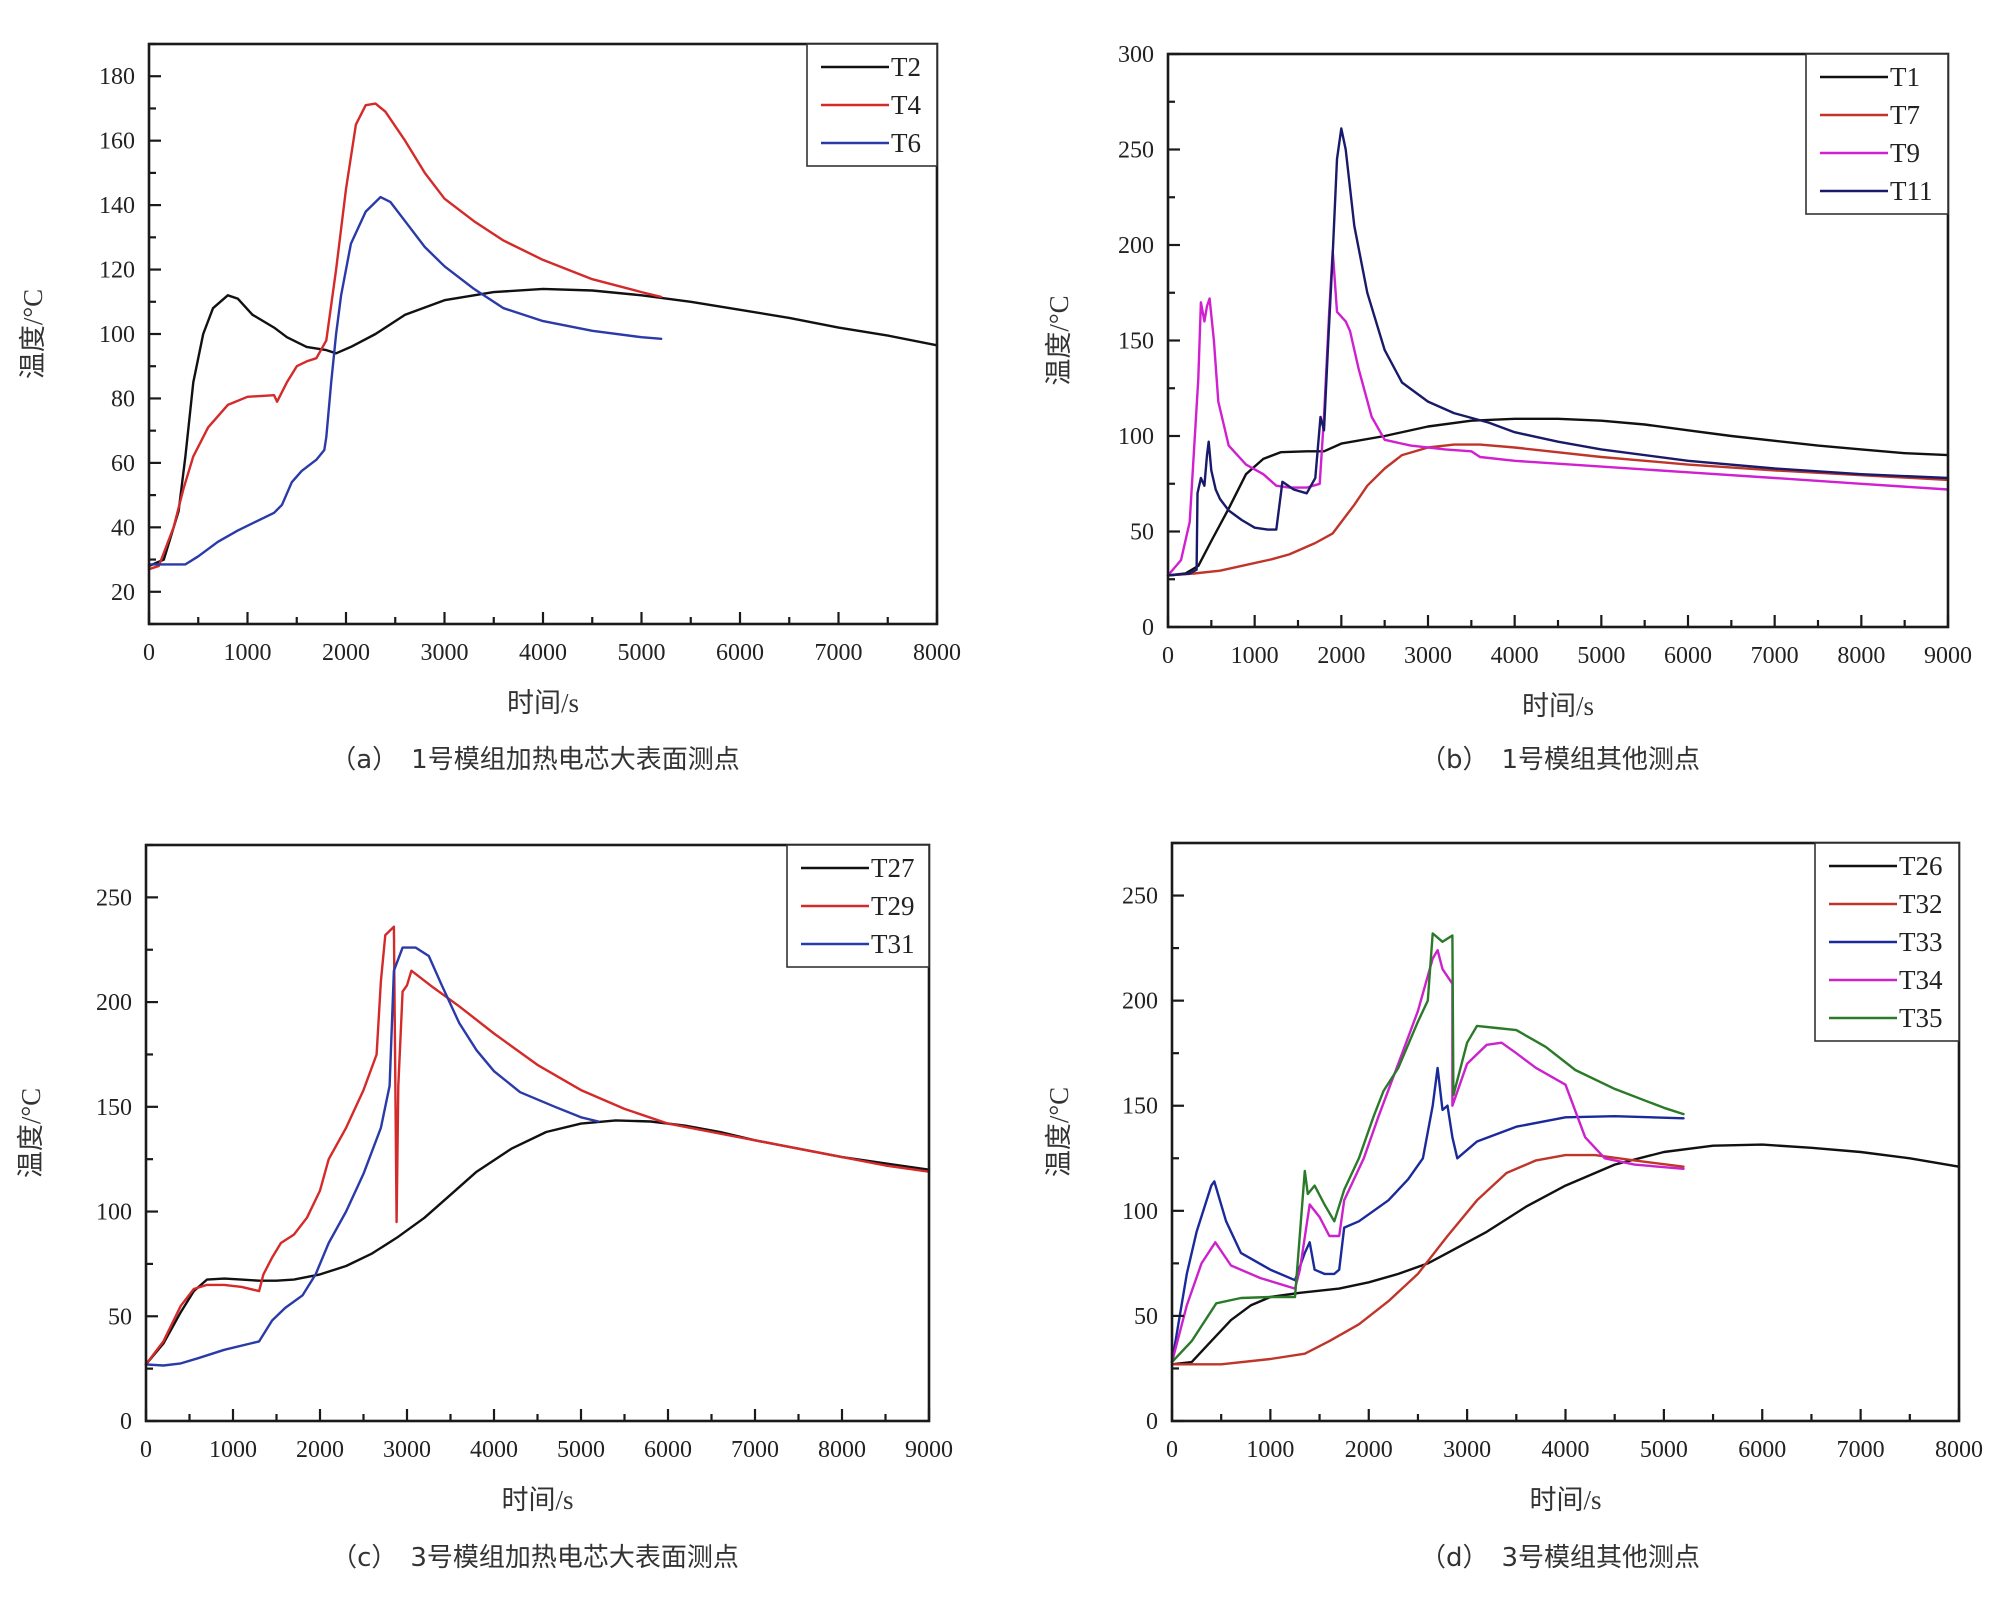  What do you see at coordinates (1870, 153) in the screenshot?
I see `legend-item-t9: T9` at bounding box center [1870, 153].